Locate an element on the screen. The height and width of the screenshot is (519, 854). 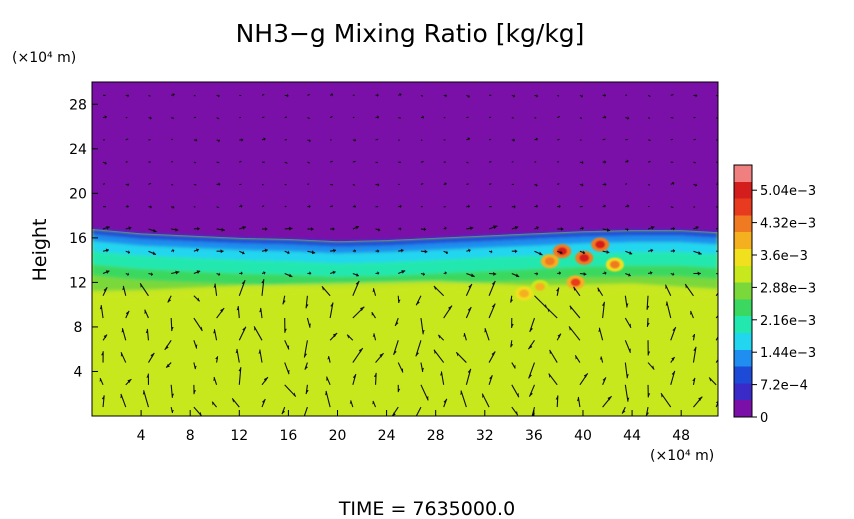
x-tick-label: 24 is located at coordinates (387, 436).